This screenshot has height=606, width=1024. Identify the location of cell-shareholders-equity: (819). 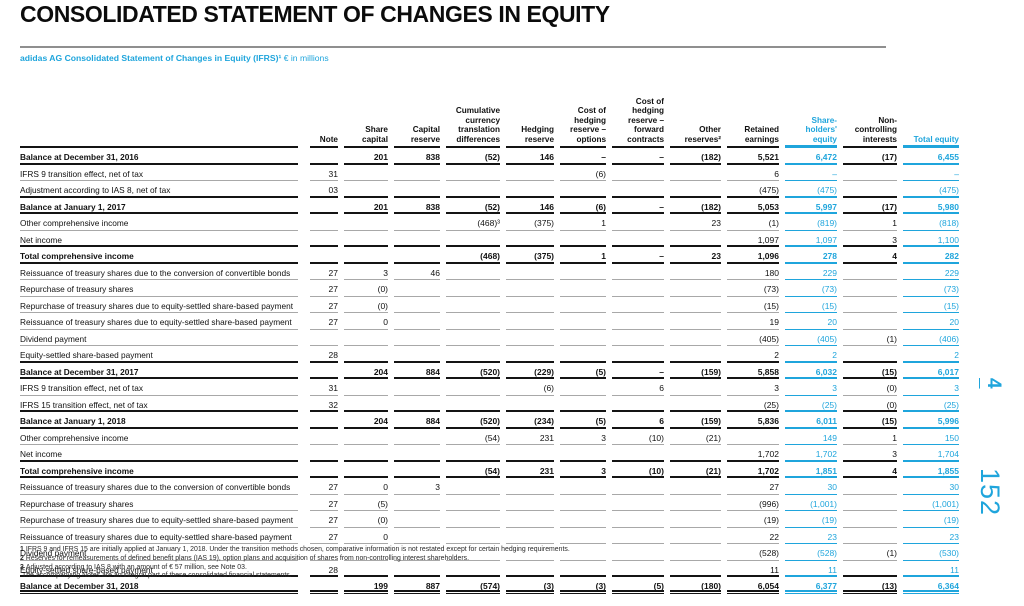
(808, 222).